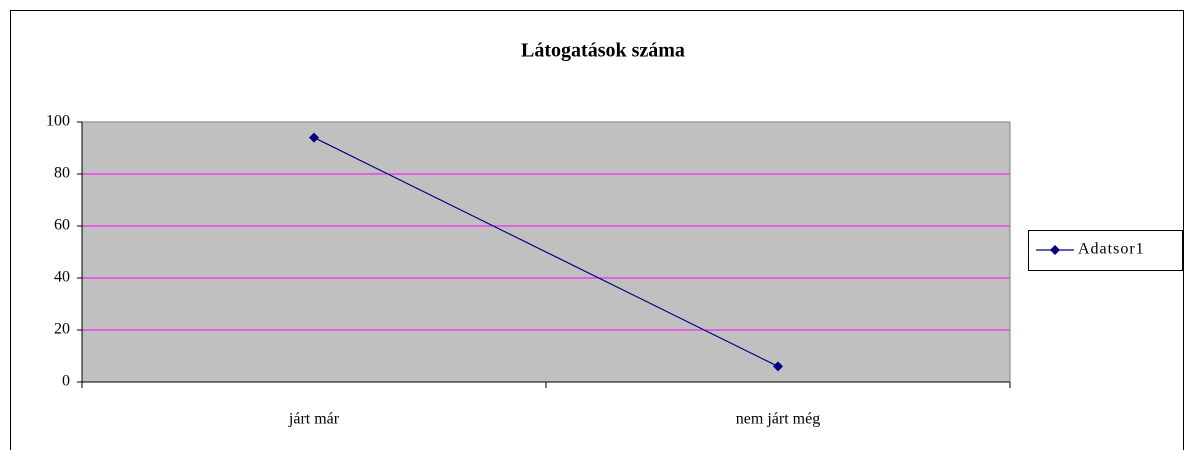 This screenshot has height=450, width=1190. Describe the element at coordinates (1055, 250) in the screenshot. I see `legend-marker` at that location.